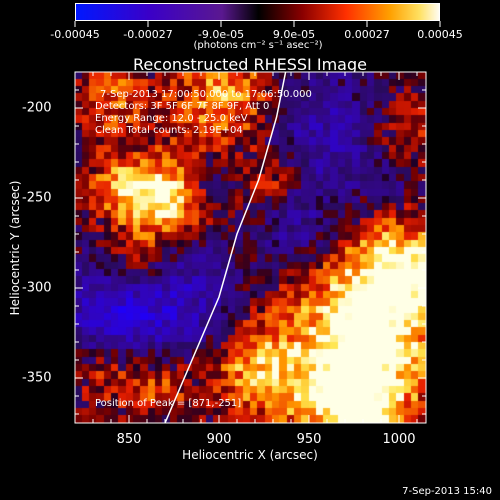 The height and width of the screenshot is (500, 500). I want to click on colorbar-label-1: -0.00027, so click(148, 34).